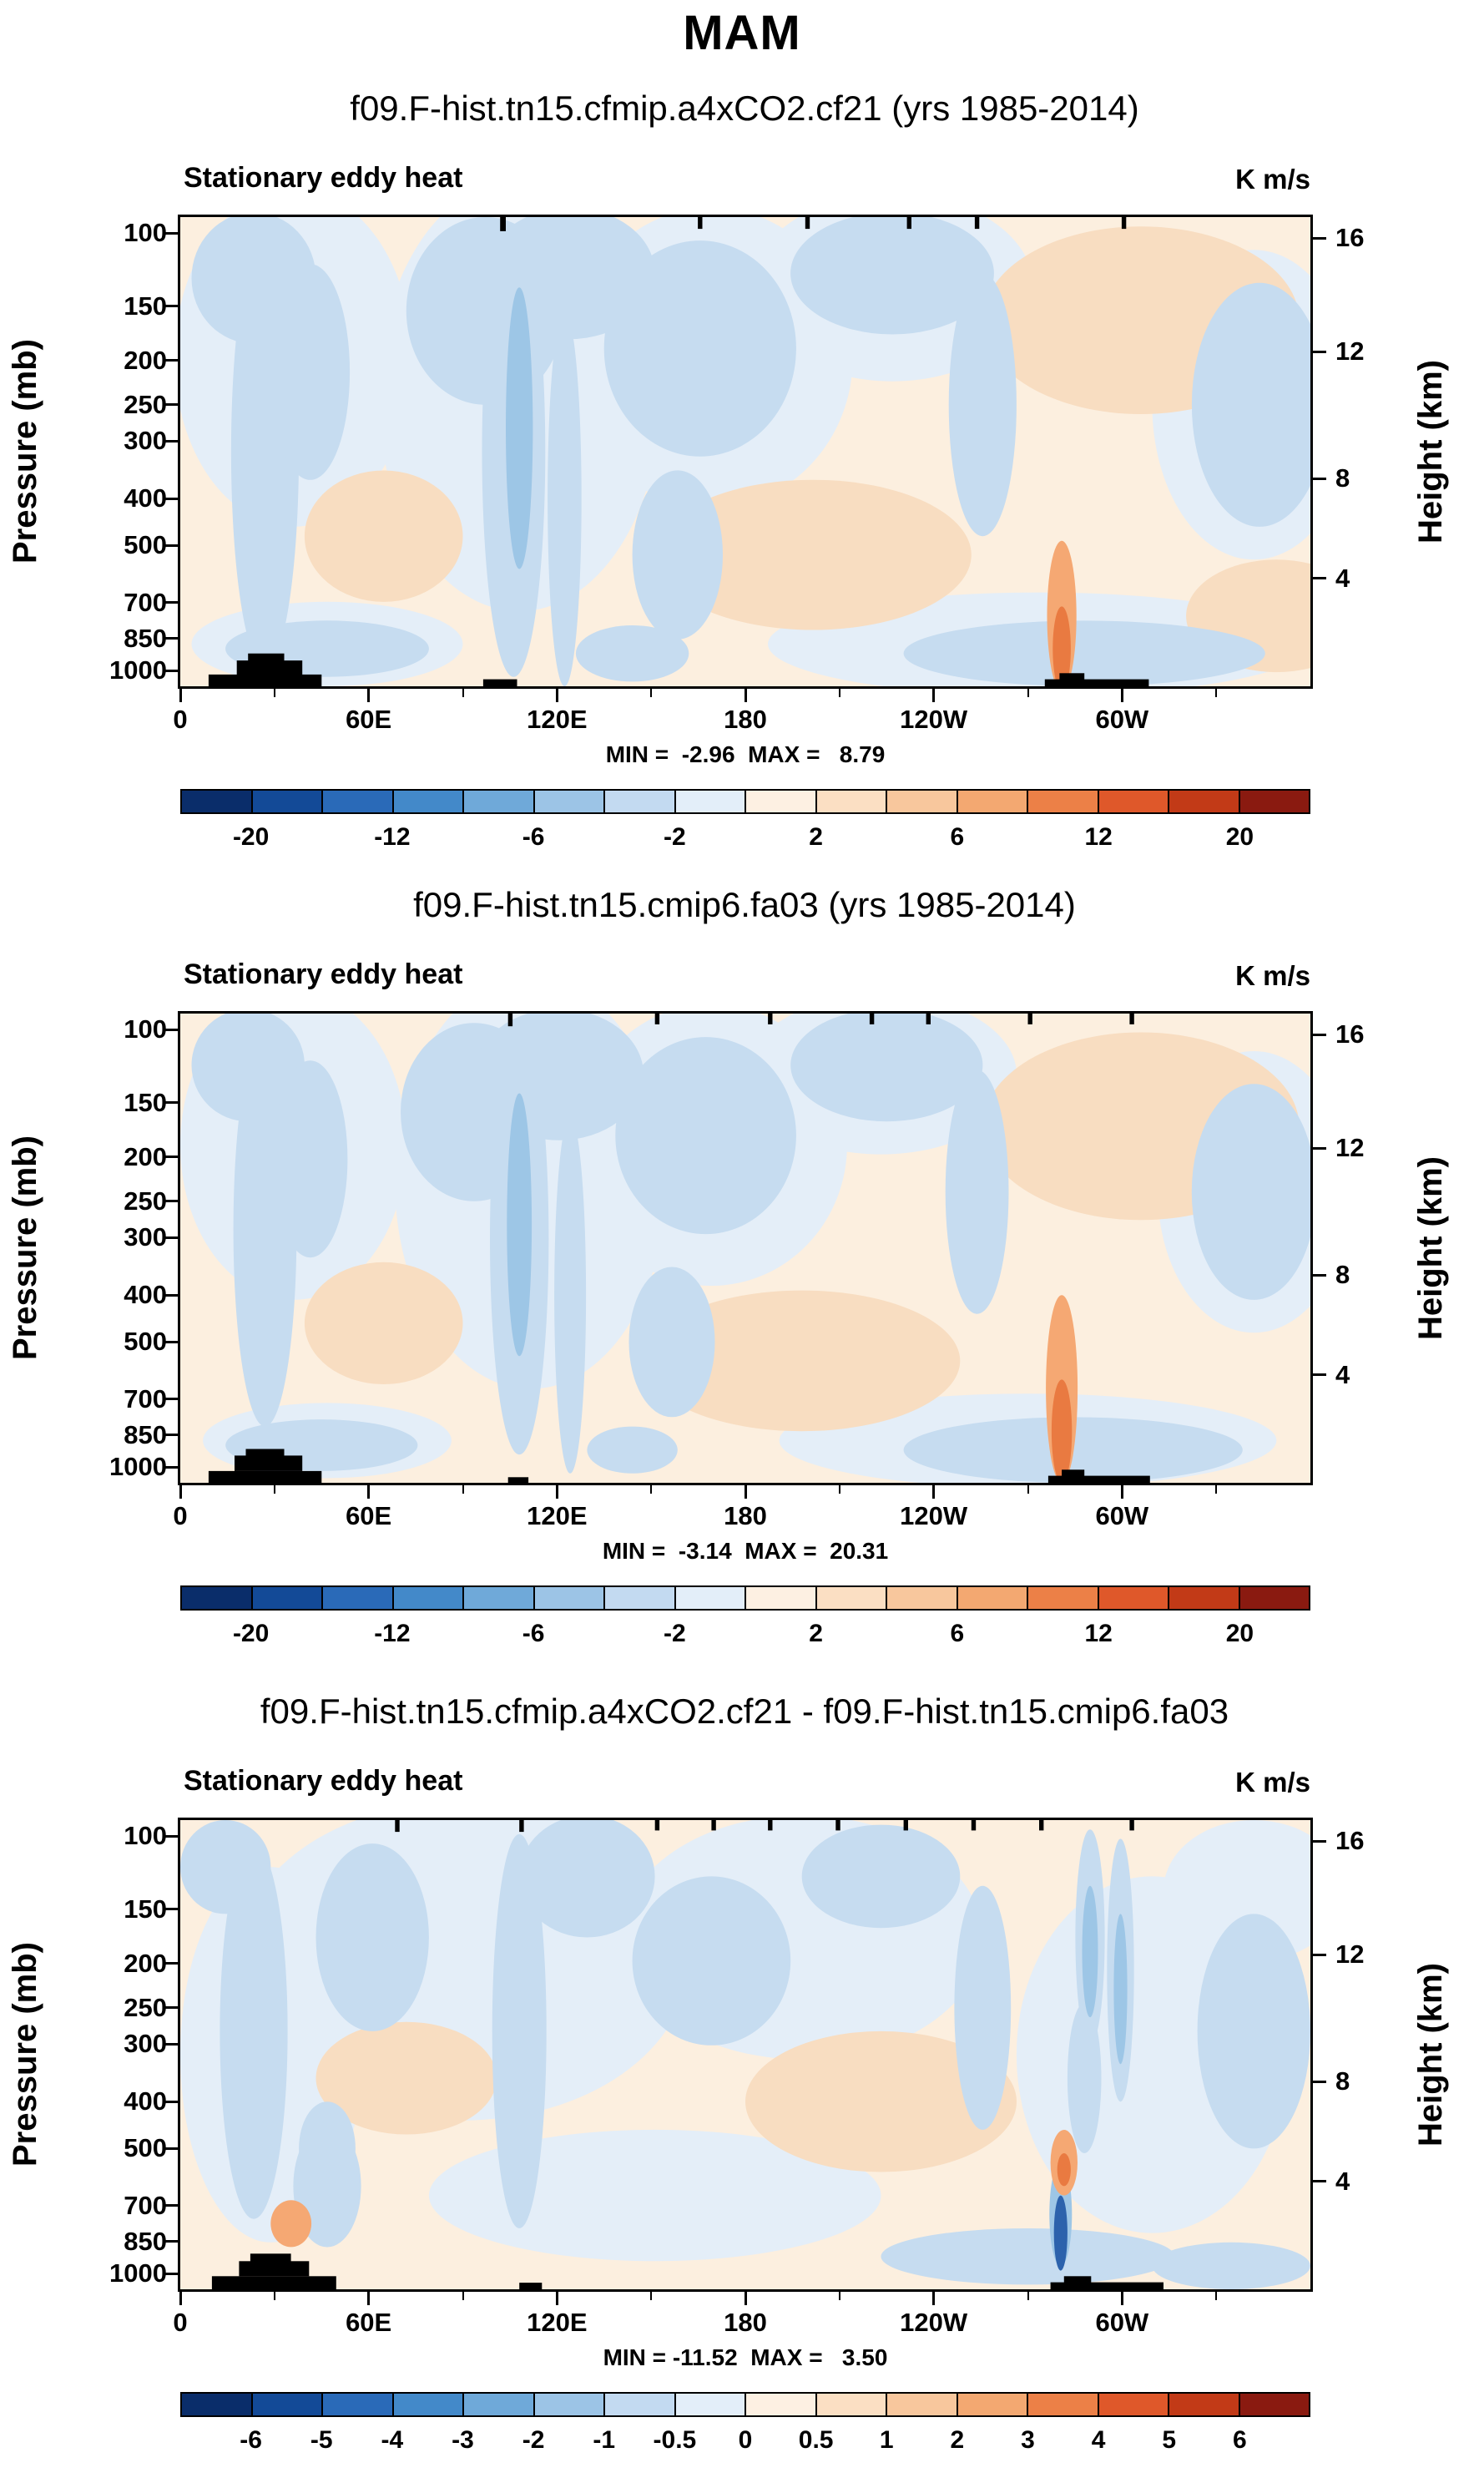 The height and width of the screenshot is (2483, 1484). What do you see at coordinates (145, 2044) in the screenshot?
I see `pressure-tick-label: 300` at bounding box center [145, 2044].